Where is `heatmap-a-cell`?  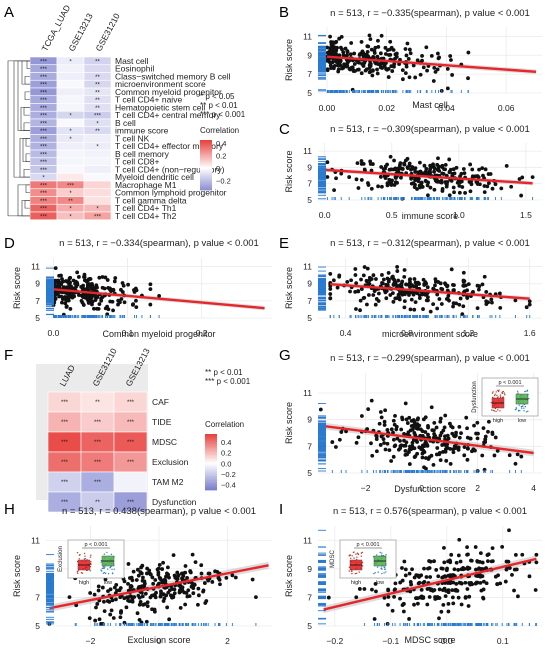 heatmap-a-cell is located at coordinates (97, 161).